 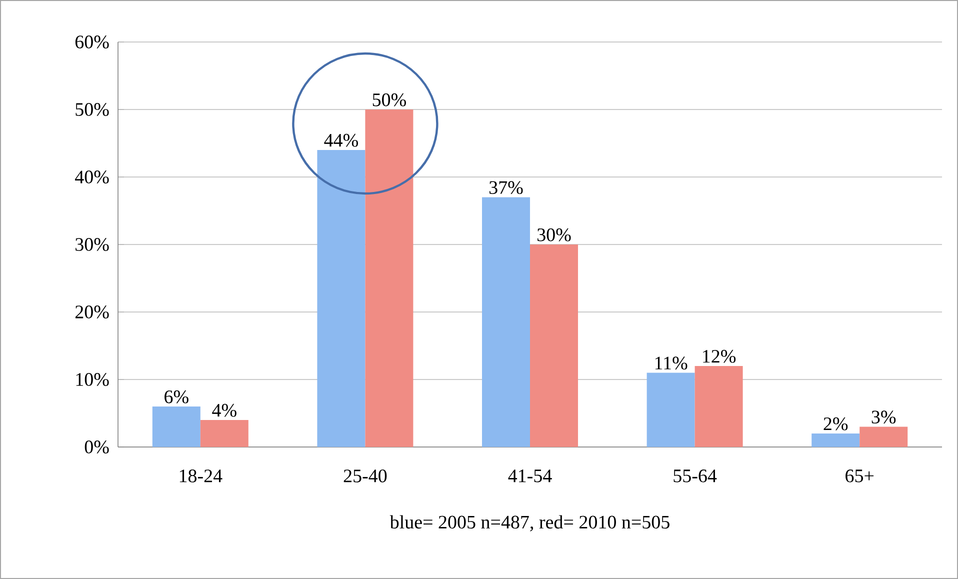 I want to click on data-label: 11%, so click(x=671, y=363).